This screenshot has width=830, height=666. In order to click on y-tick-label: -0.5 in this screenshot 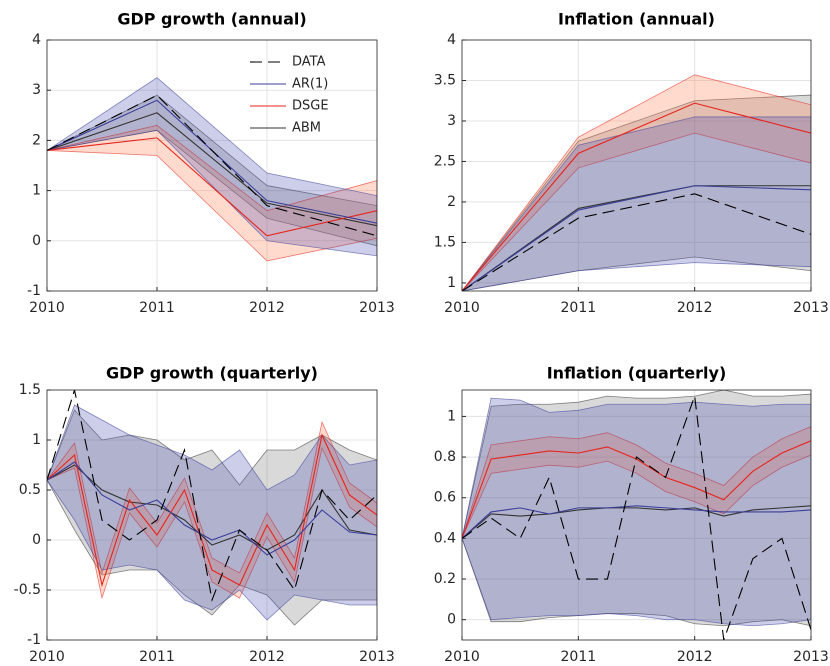, I will do `click(27, 590)`.